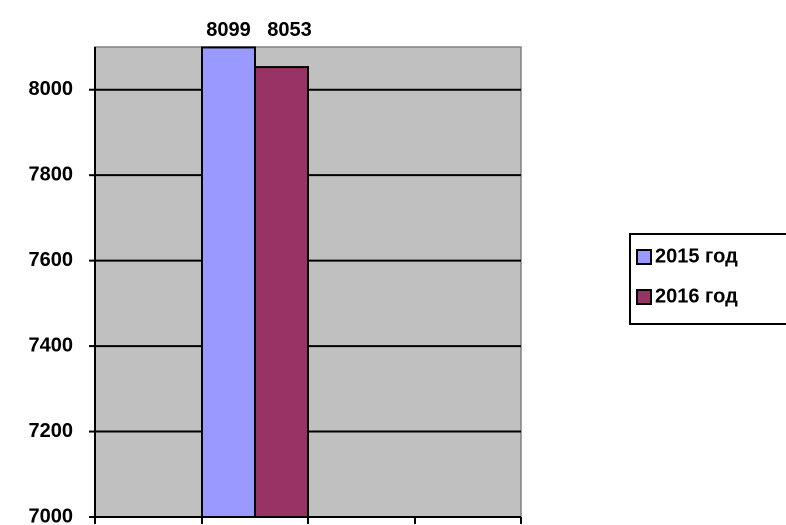 The width and height of the screenshot is (786, 525). What do you see at coordinates (51, 345) in the screenshot?
I see `y-tick-label: 7400` at bounding box center [51, 345].